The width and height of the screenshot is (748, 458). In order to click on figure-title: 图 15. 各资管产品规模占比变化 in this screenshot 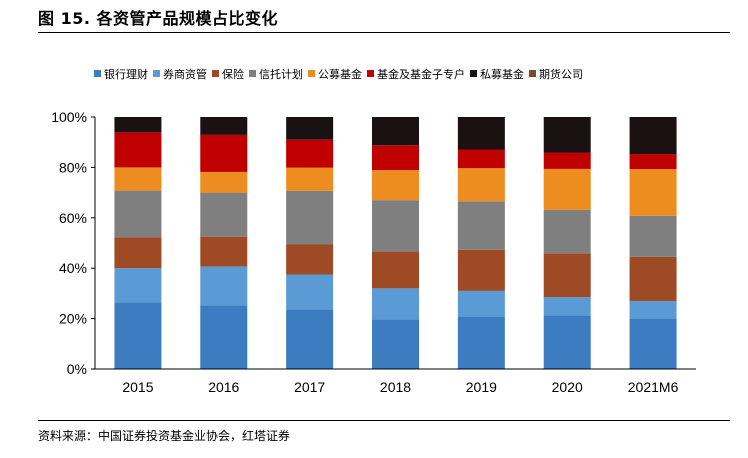, I will do `click(158, 18)`.